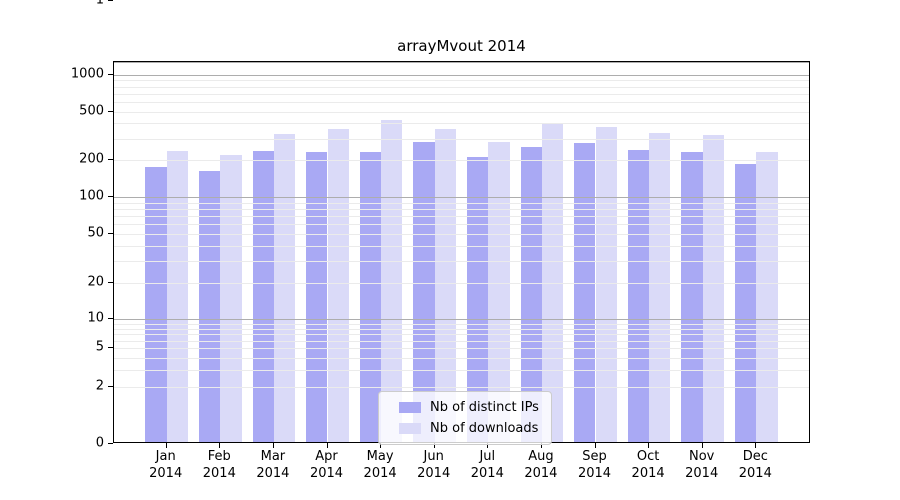  I want to click on x-axis-tick-label: Sep 2014, so click(594, 465).